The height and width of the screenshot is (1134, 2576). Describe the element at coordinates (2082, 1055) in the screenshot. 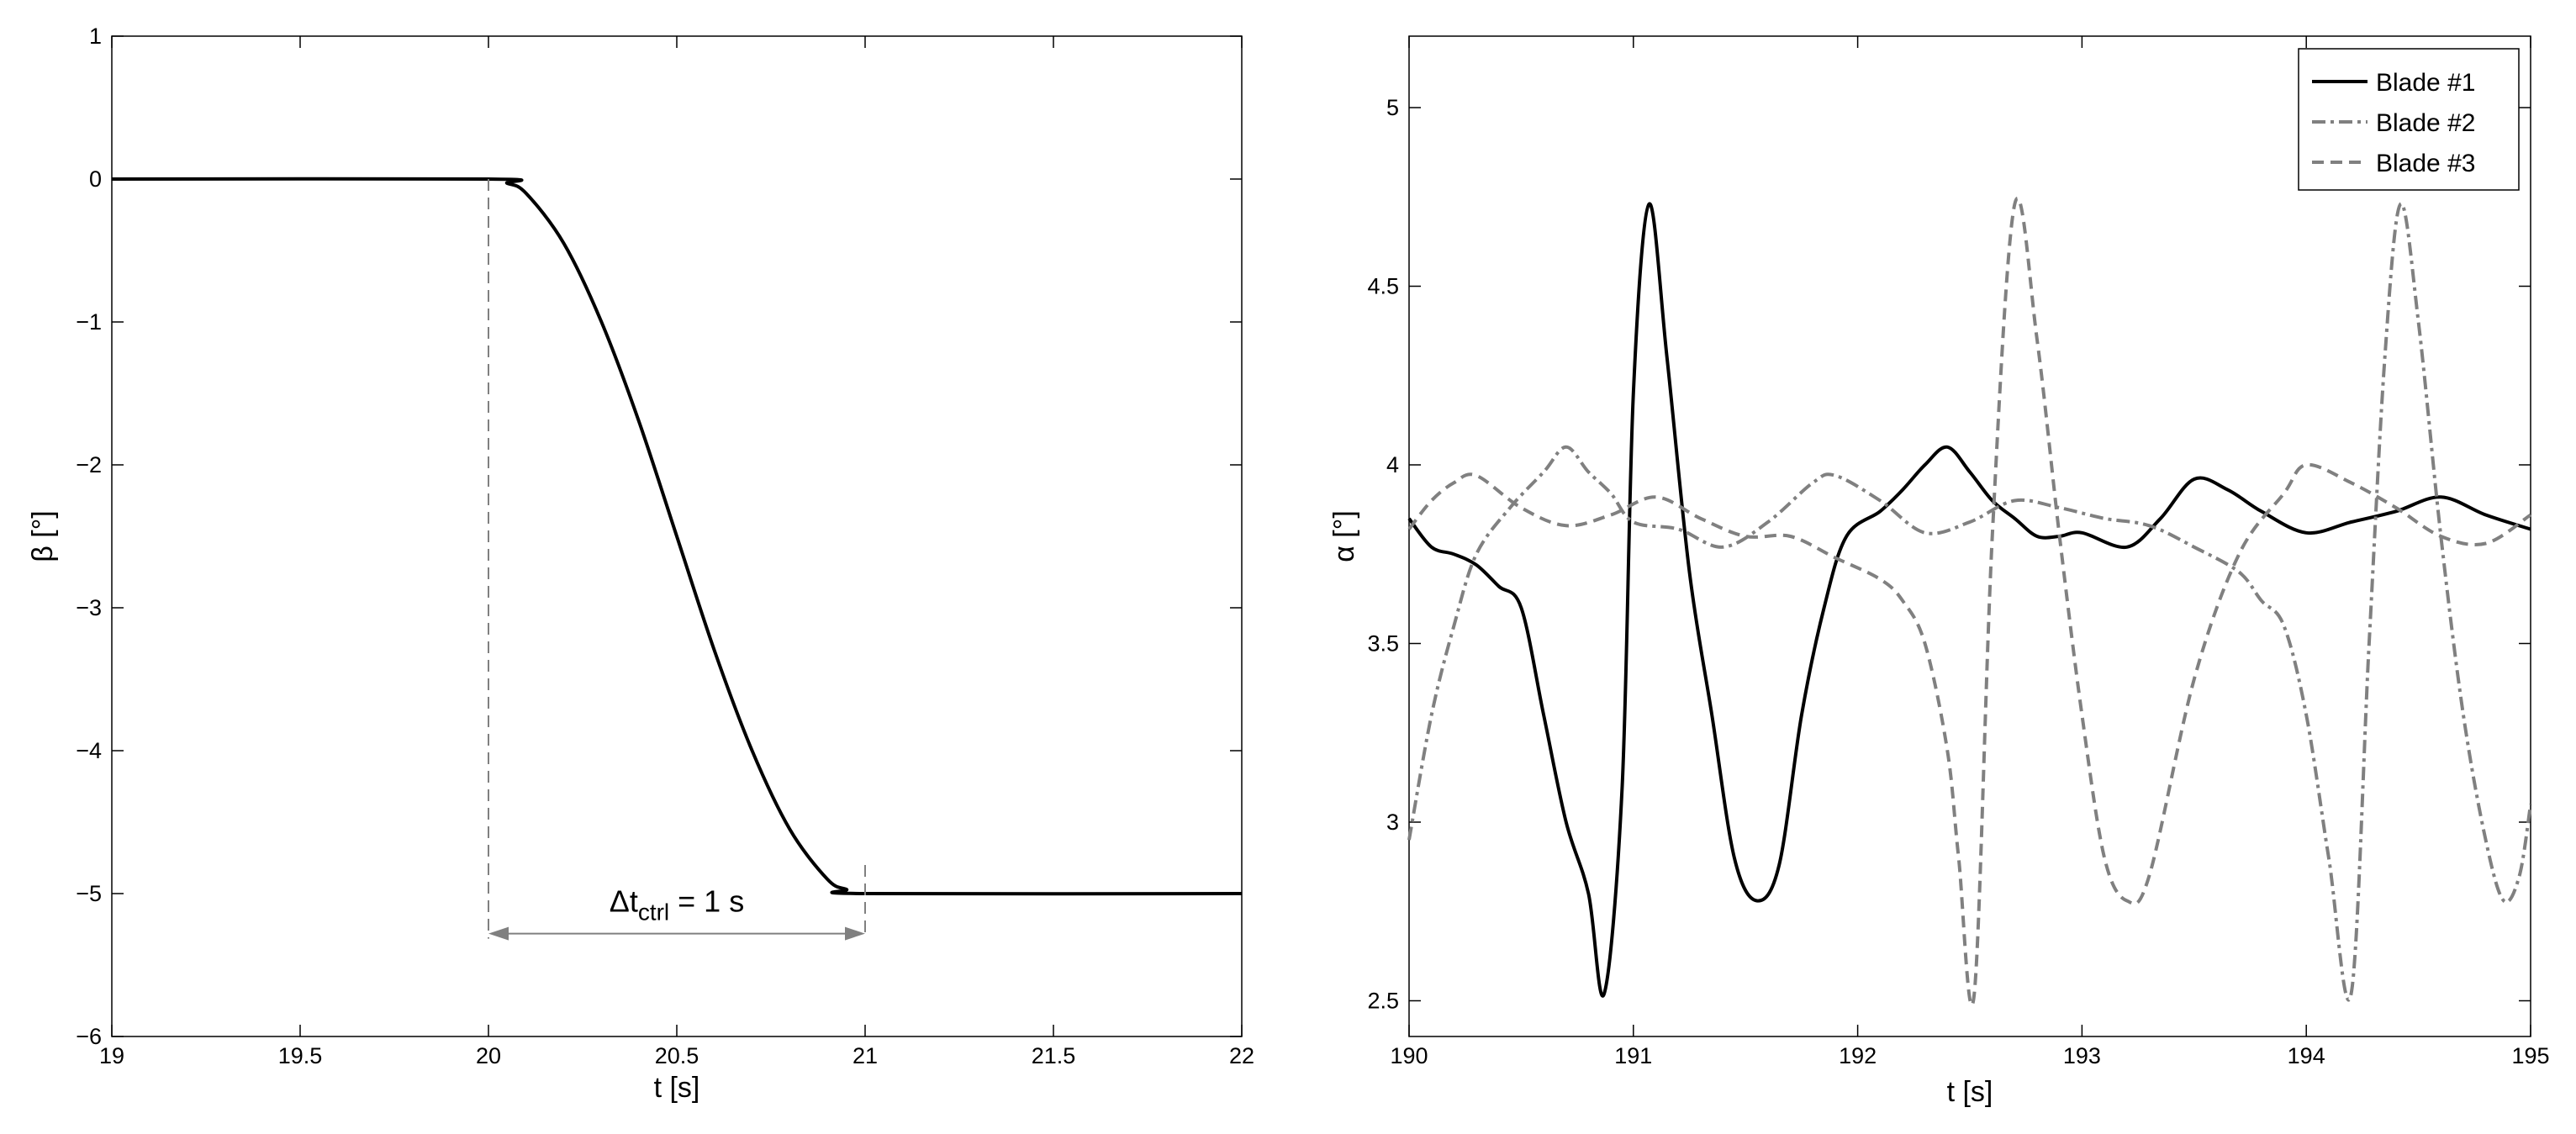

I see `right-x-tick-label: 193` at that location.